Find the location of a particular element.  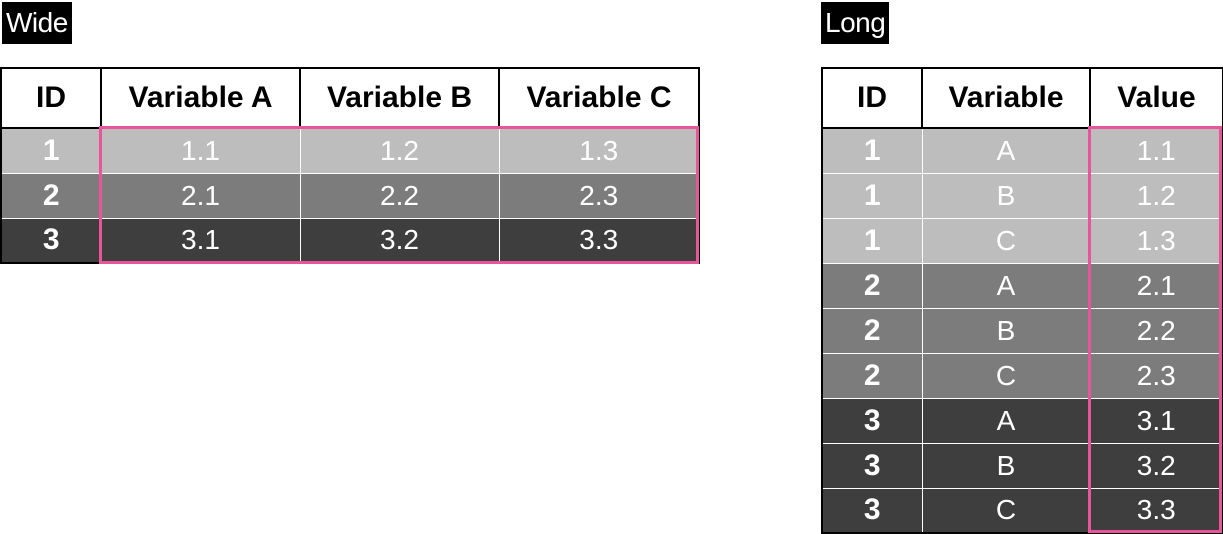

wide-header-variable-b: Variable B is located at coordinates (399, 98).